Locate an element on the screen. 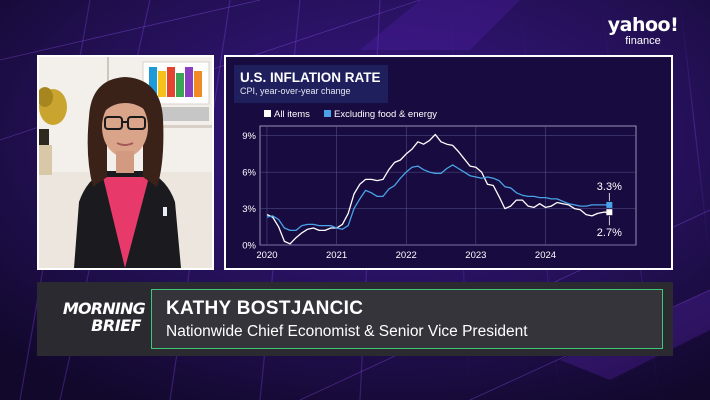  y-tick-label: 6% is located at coordinates (249, 173).